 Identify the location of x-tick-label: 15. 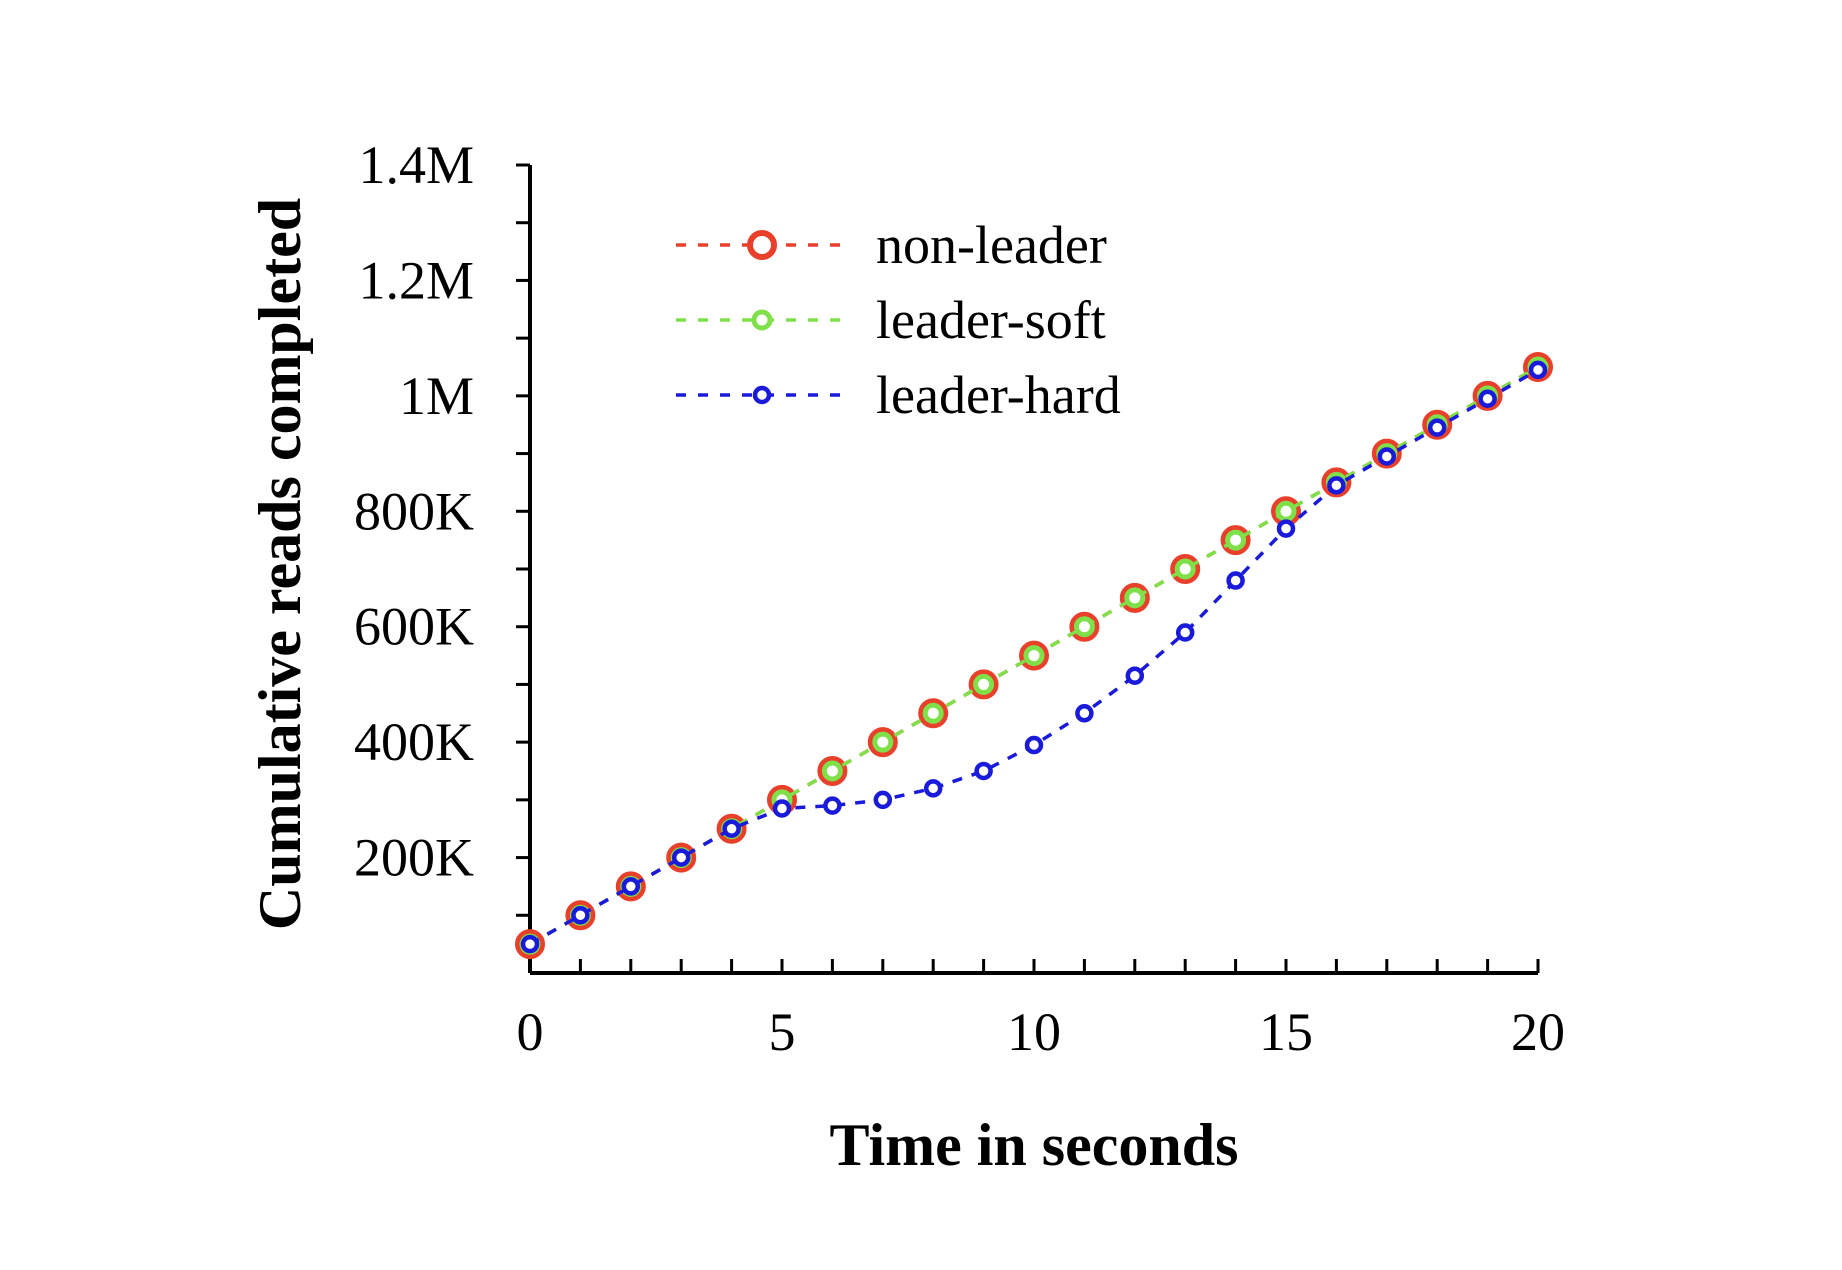
(1286, 1032).